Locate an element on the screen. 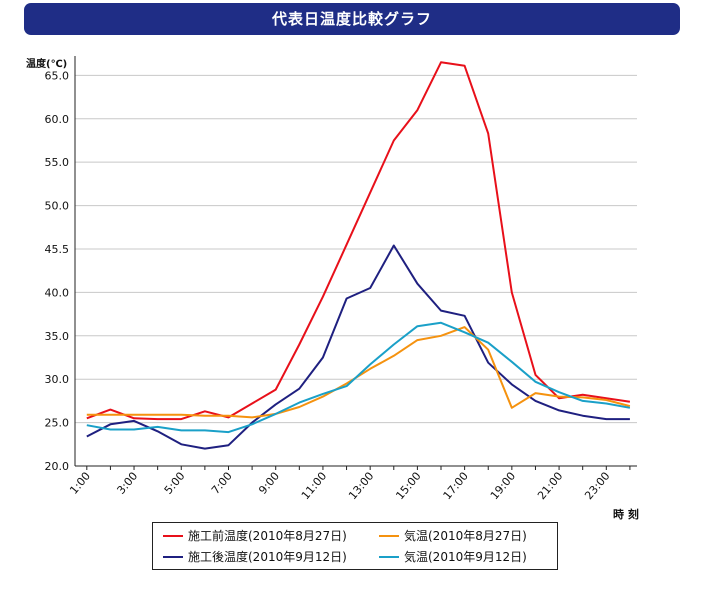 The height and width of the screenshot is (593, 706). y-tick-label: 55.0 is located at coordinates (57, 162).